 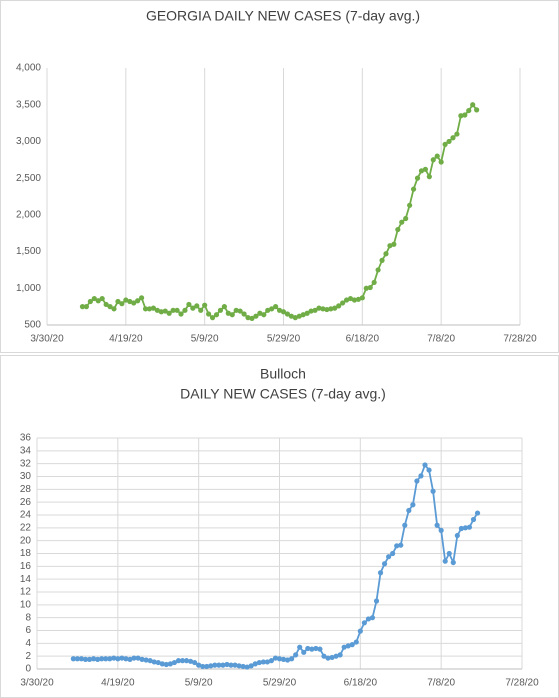 What do you see at coordinates (28, 104) in the screenshot?
I see `y-tick-label: 3,500` at bounding box center [28, 104].